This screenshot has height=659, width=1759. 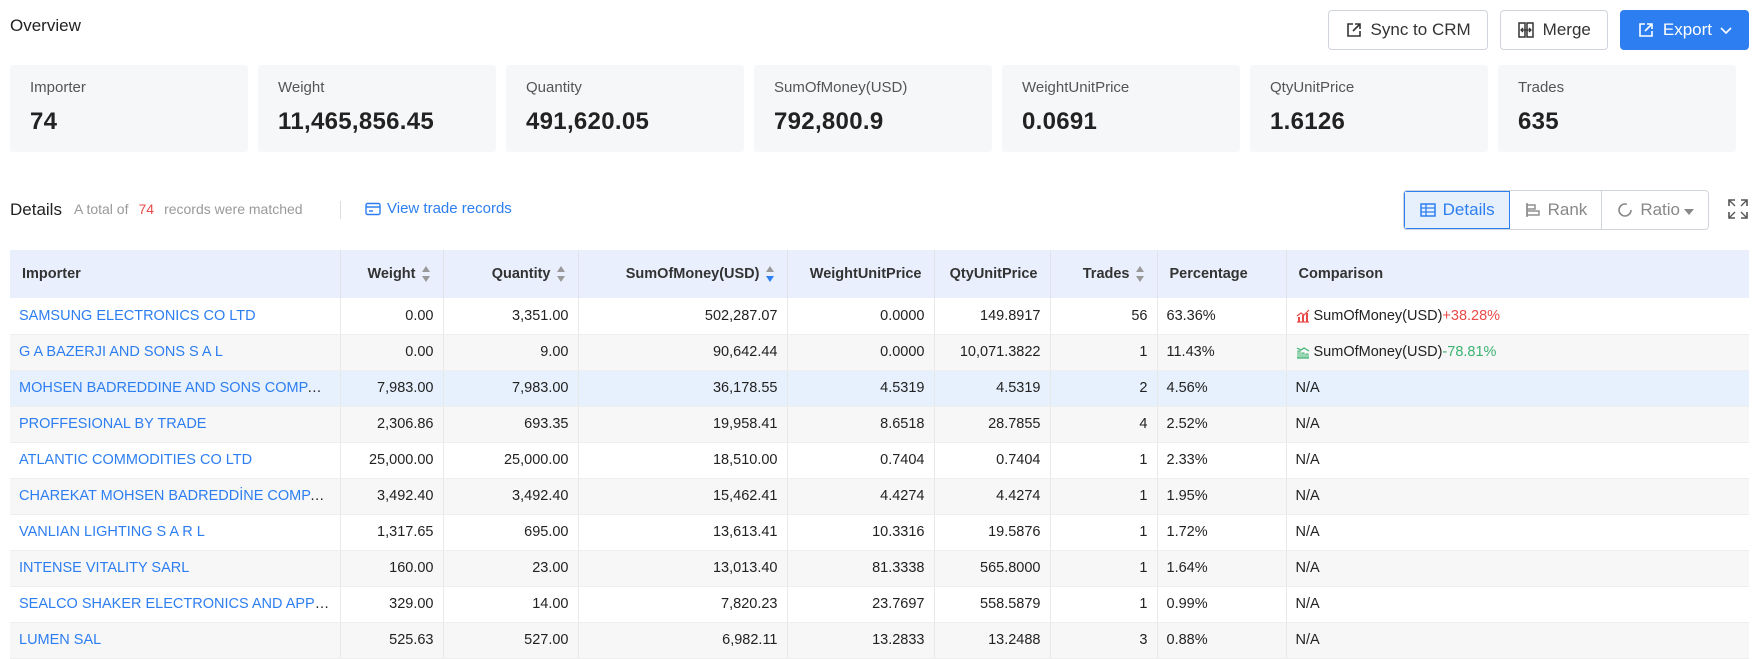 I want to click on cell-importer: SAMSUNG ELECTRONICS CO LTD, so click(x=175, y=316).